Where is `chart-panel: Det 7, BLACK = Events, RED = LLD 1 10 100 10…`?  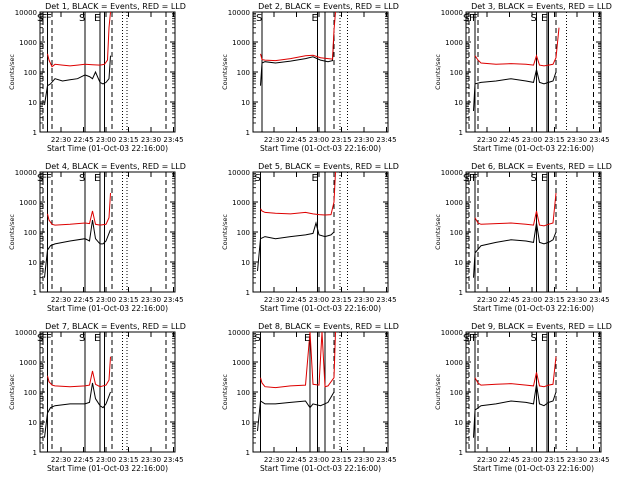 chart-panel: Det 7, BLACK = Events, RED = LLD 1 10 100 10… is located at coordinates (97, 397).